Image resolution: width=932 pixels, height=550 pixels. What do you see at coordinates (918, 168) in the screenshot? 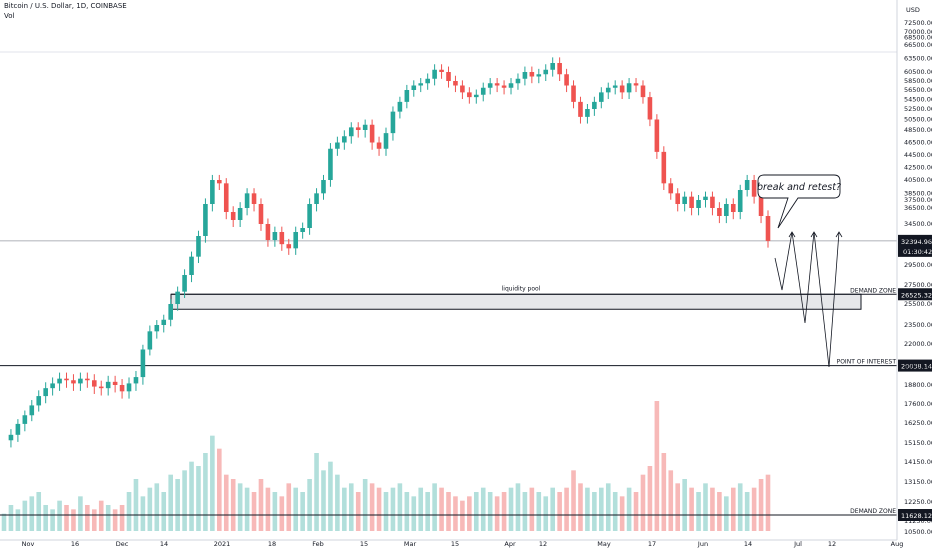
I see `y-tick-label: 42500.00` at bounding box center [918, 168].